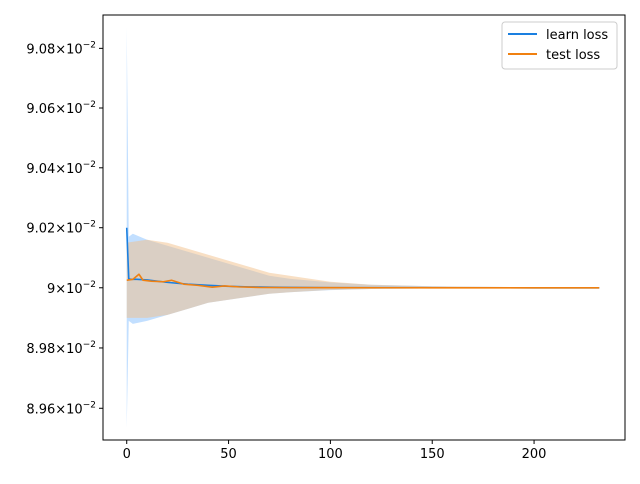  What do you see at coordinates (61, 348) in the screenshot?
I see `y-tick-label: 8.98×10⁻²` at bounding box center [61, 348].